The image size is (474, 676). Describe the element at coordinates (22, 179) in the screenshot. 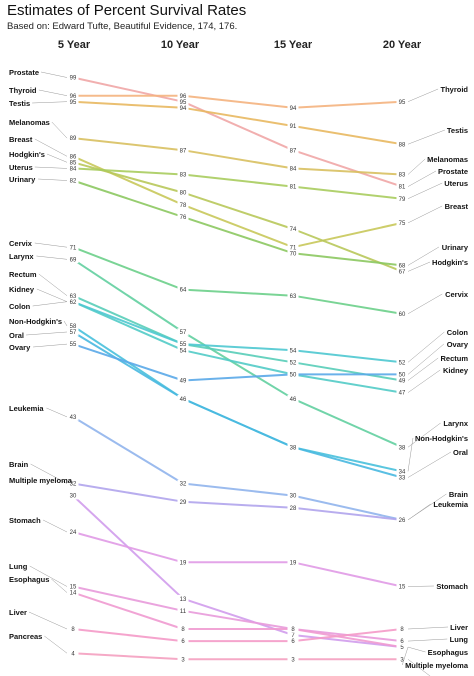

I see `left-label-urinary: Urinary` at that location.